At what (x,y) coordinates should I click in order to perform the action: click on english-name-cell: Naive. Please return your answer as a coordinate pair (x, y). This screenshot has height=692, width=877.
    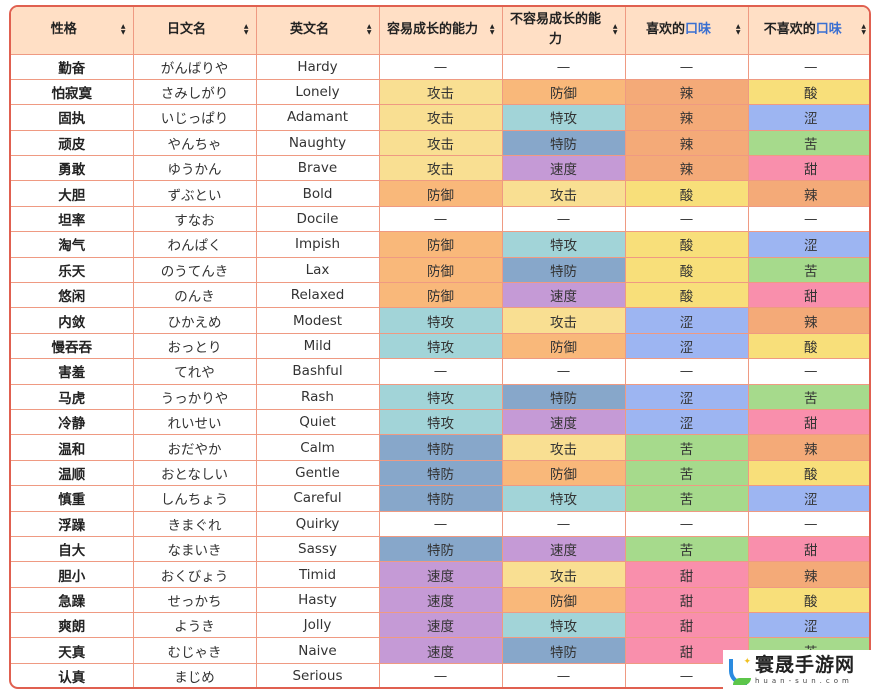
    Looking at the image, I should click on (317, 650).